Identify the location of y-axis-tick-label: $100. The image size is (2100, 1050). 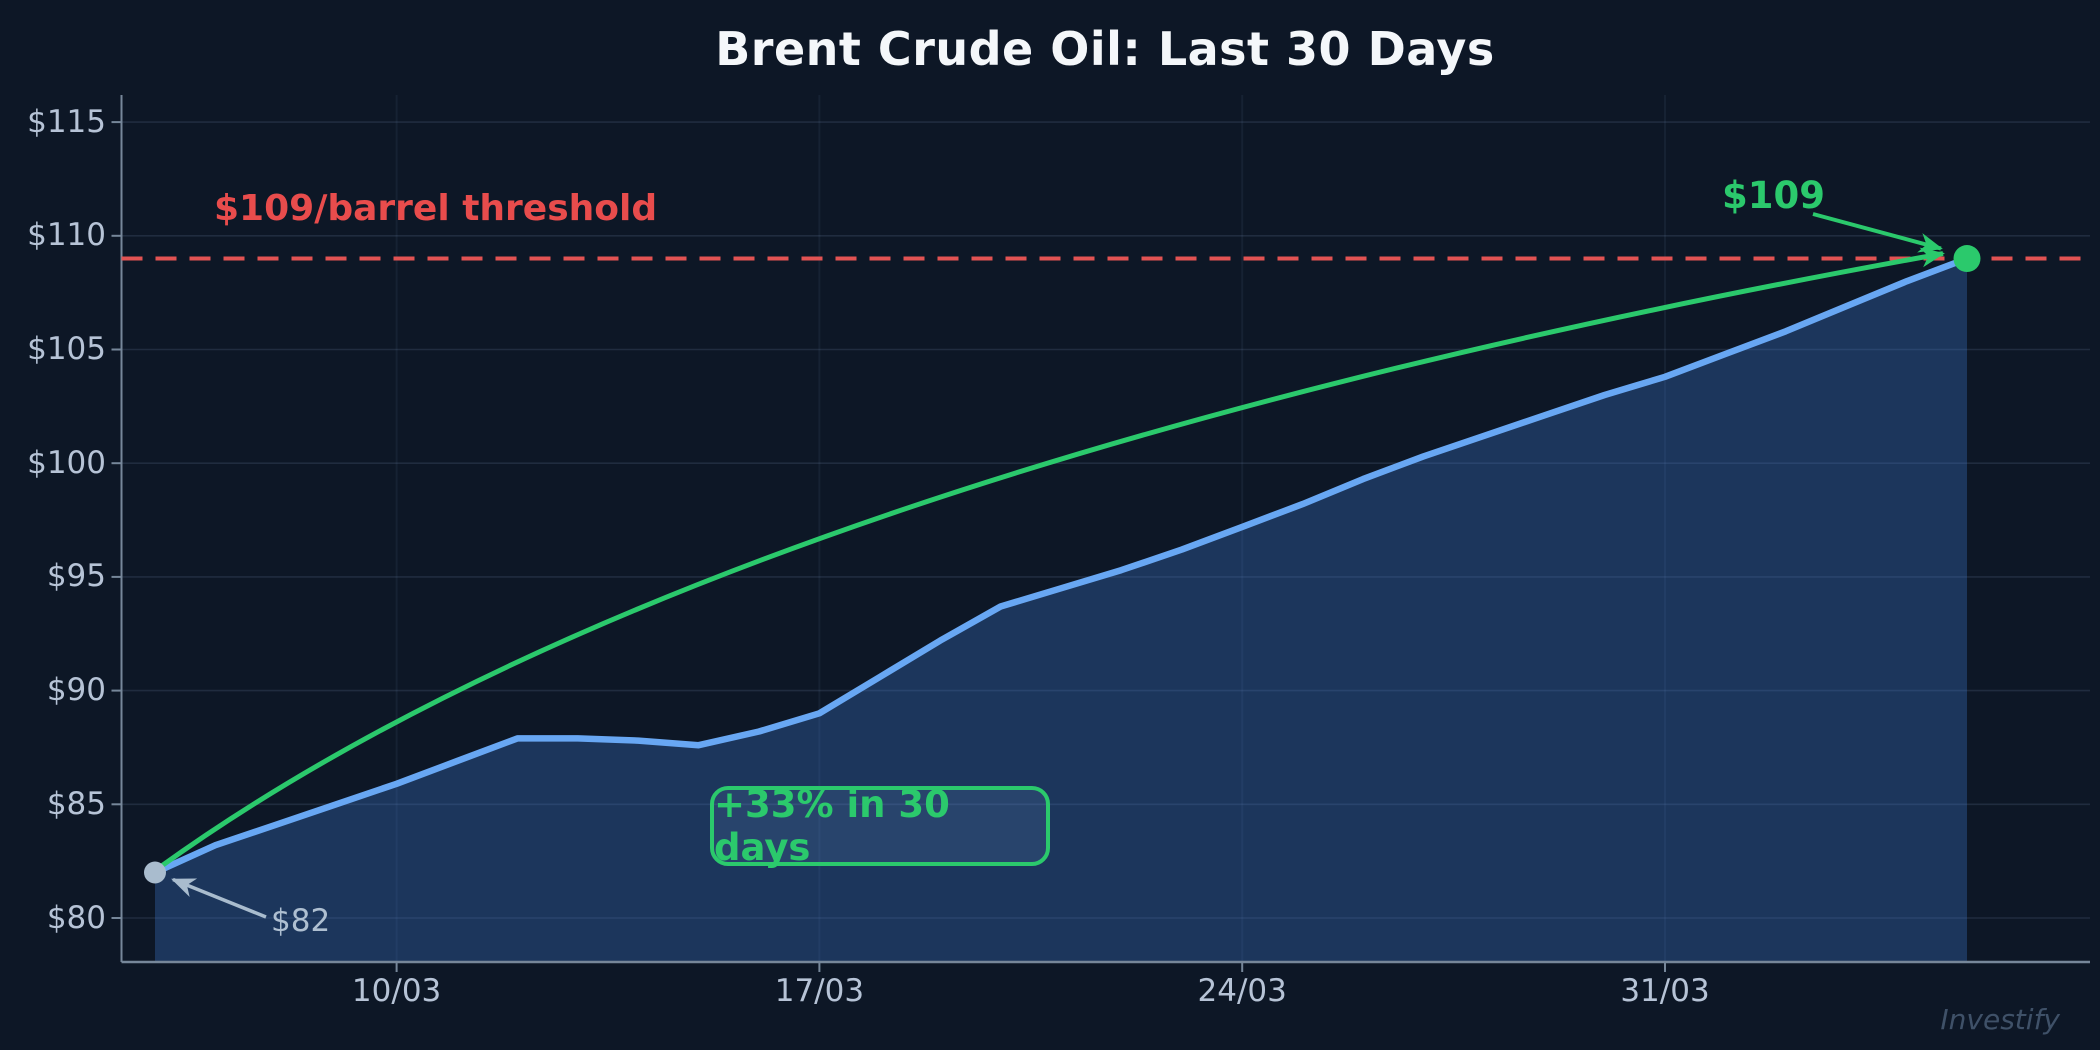
(66, 462).